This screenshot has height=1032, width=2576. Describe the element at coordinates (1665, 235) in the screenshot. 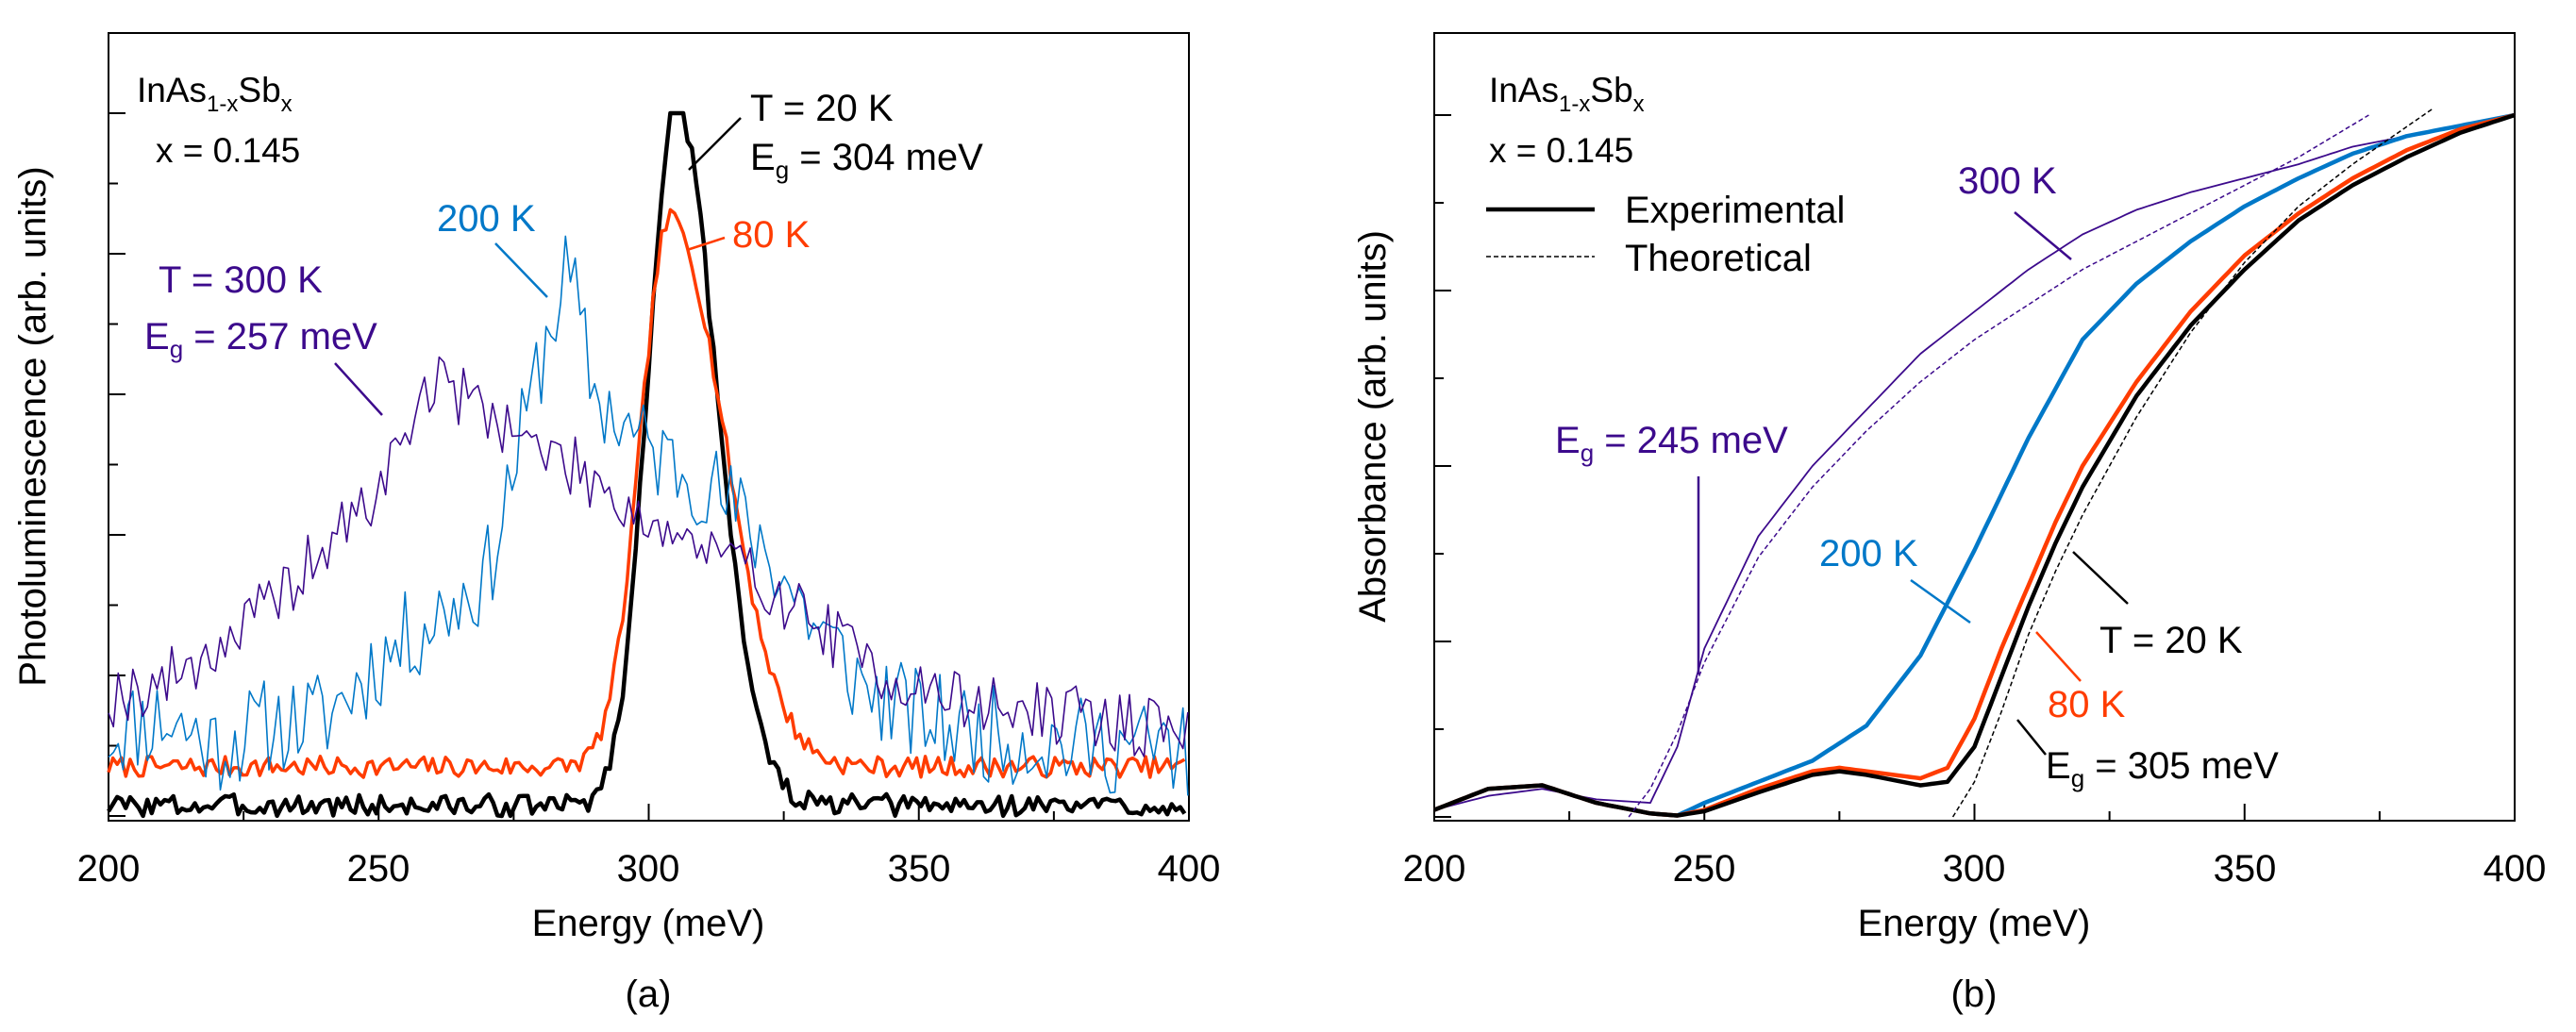

I see `legend: Experimental Theoretical` at that location.